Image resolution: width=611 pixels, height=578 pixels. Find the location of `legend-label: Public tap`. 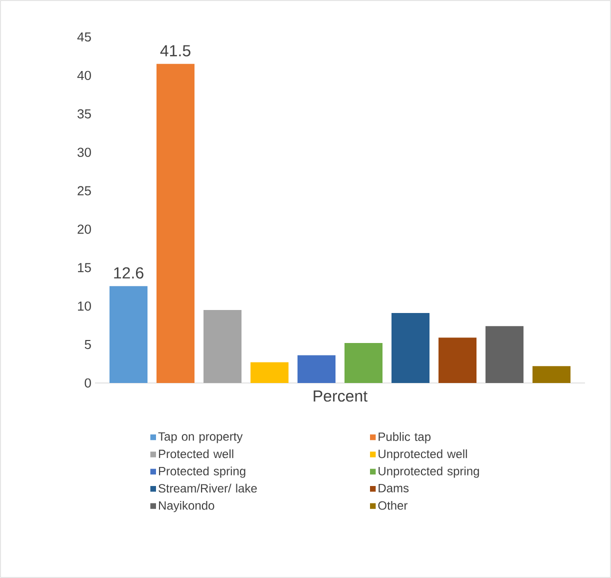

legend-label: Public tap is located at coordinates (404, 438).